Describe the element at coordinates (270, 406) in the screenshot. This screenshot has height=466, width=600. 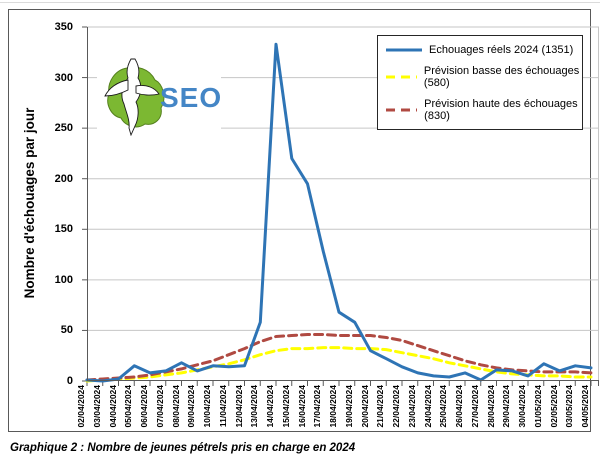
I see `x-axis-tick-label: 14/04/2024` at that location.